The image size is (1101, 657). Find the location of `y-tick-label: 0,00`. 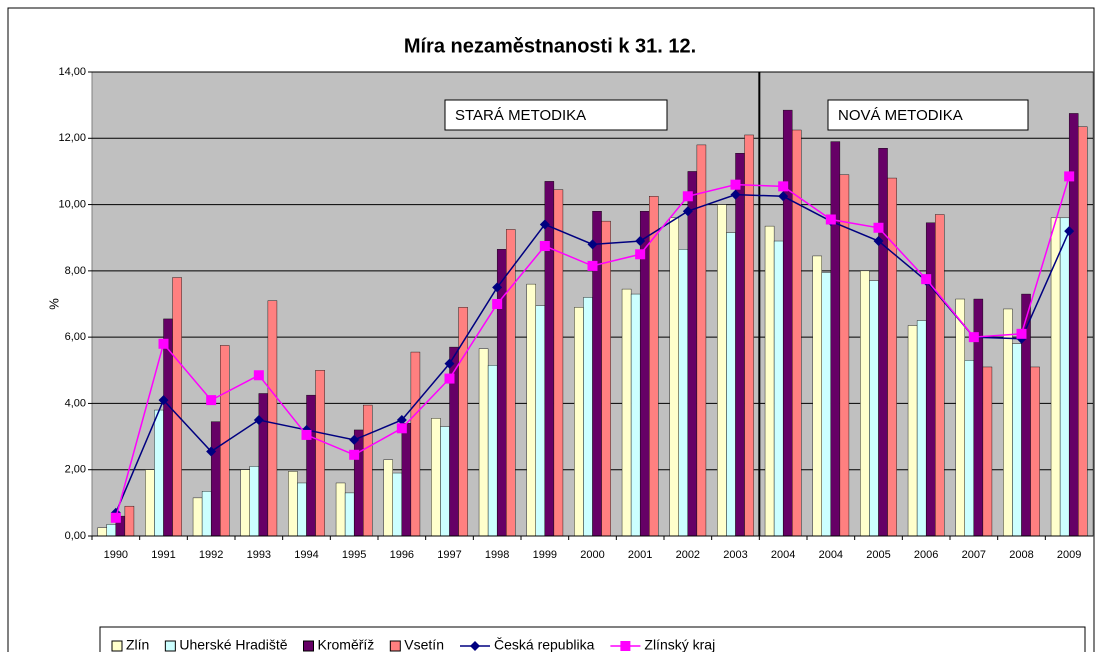

y-tick-label: 0,00 is located at coordinates (75, 536).